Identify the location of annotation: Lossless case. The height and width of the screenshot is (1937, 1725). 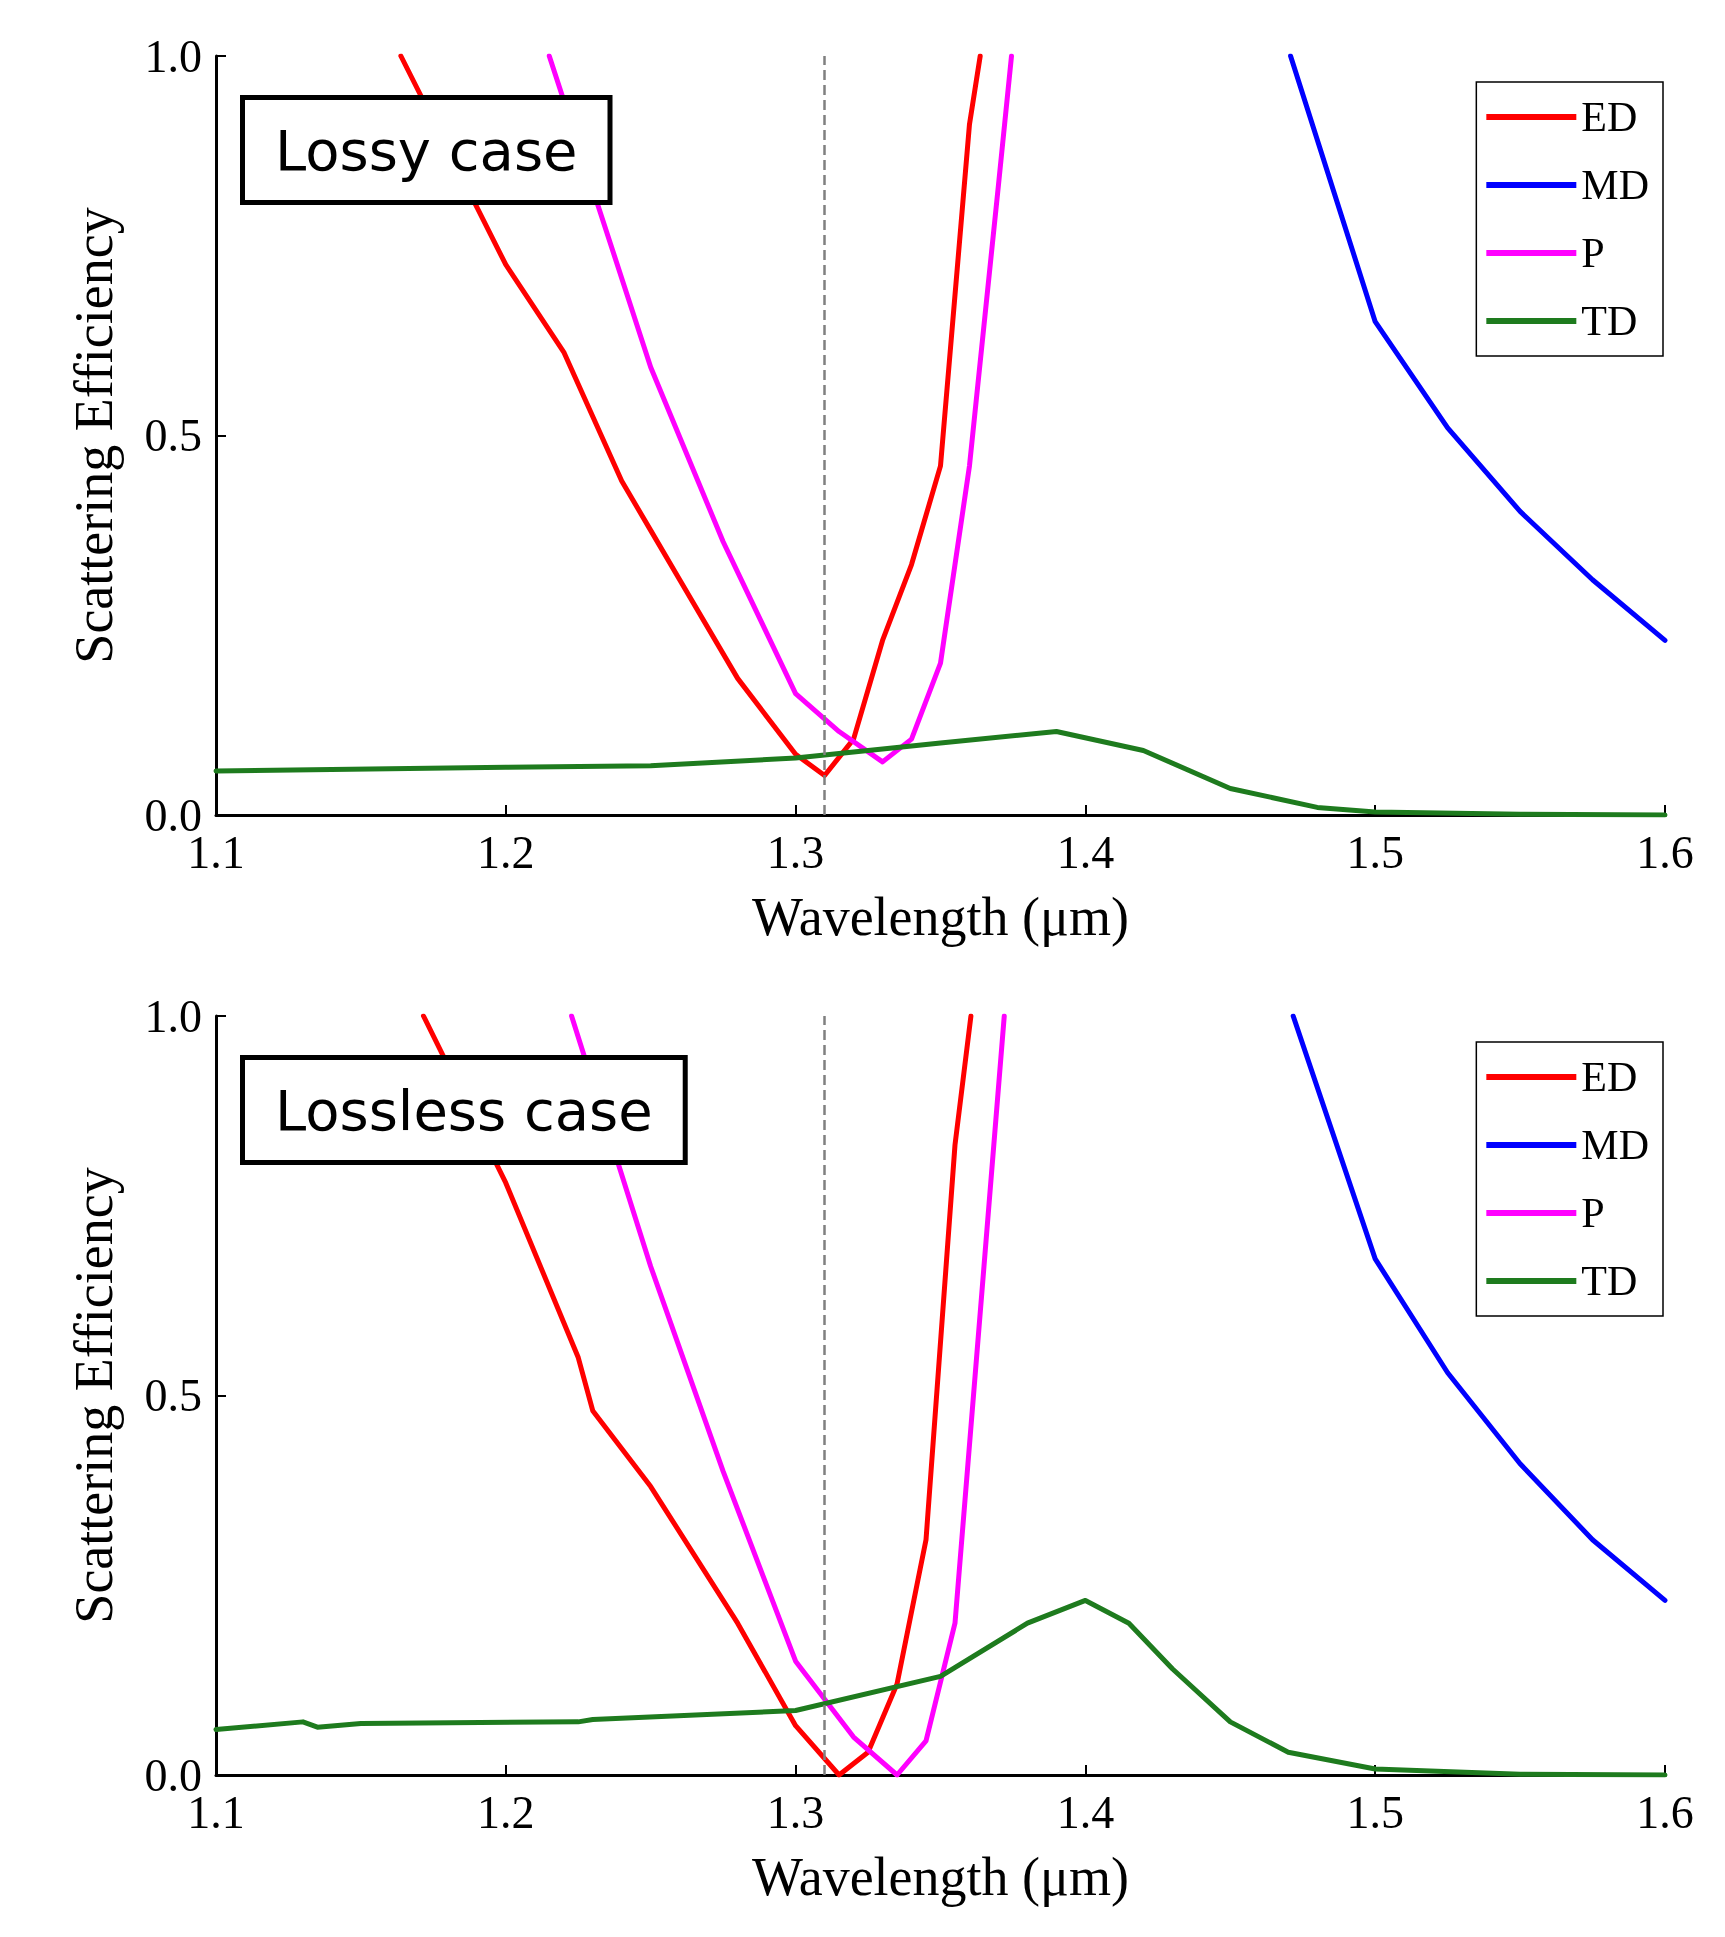
(464, 1110).